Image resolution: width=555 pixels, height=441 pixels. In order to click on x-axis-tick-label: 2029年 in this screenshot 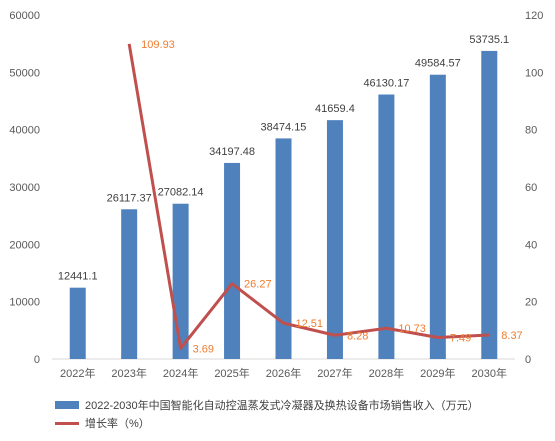, I will do `click(437, 373)`.